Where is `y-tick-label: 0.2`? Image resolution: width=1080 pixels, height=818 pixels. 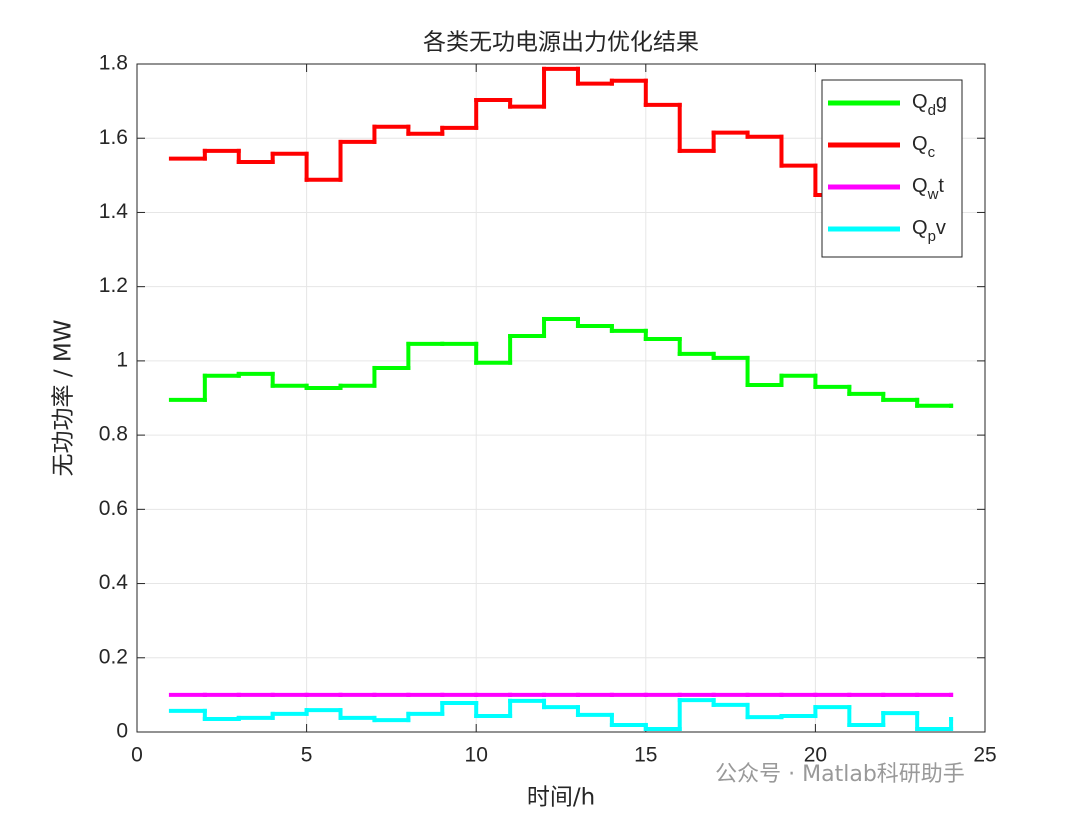
y-tick-label: 0.2 is located at coordinates (113, 656).